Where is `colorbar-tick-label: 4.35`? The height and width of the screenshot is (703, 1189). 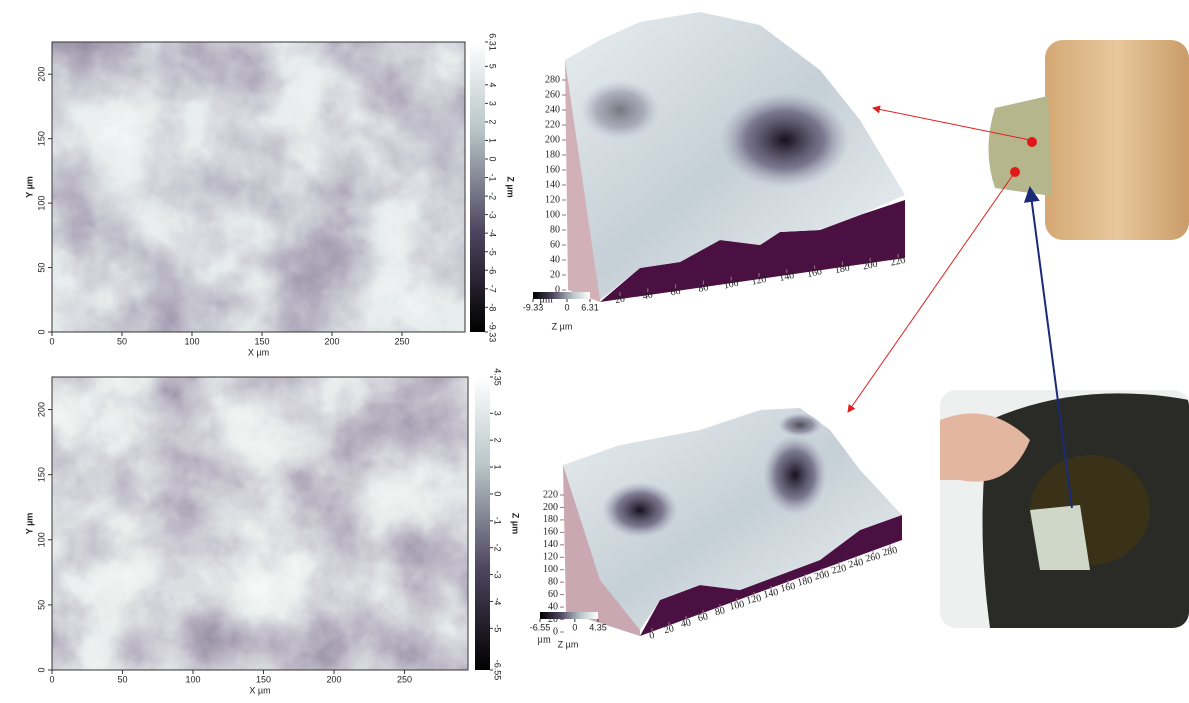 colorbar-tick-label: 4.35 is located at coordinates (498, 377).